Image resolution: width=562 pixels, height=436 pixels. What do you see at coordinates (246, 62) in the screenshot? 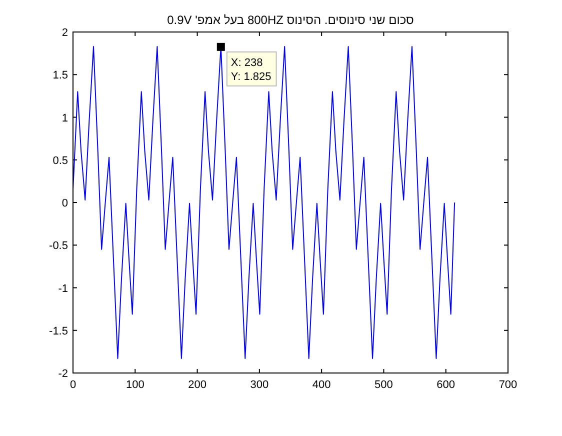
I see `annotation: X: 238` at bounding box center [246, 62].